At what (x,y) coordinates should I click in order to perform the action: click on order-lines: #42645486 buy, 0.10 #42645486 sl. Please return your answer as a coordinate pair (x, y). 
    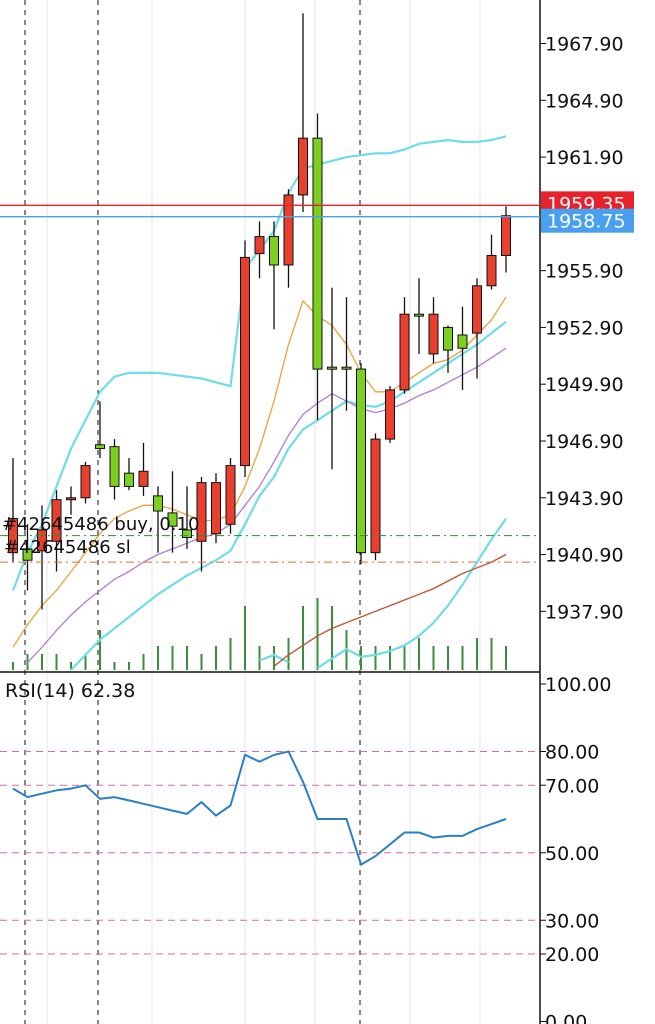
    Looking at the image, I should click on (270, 538).